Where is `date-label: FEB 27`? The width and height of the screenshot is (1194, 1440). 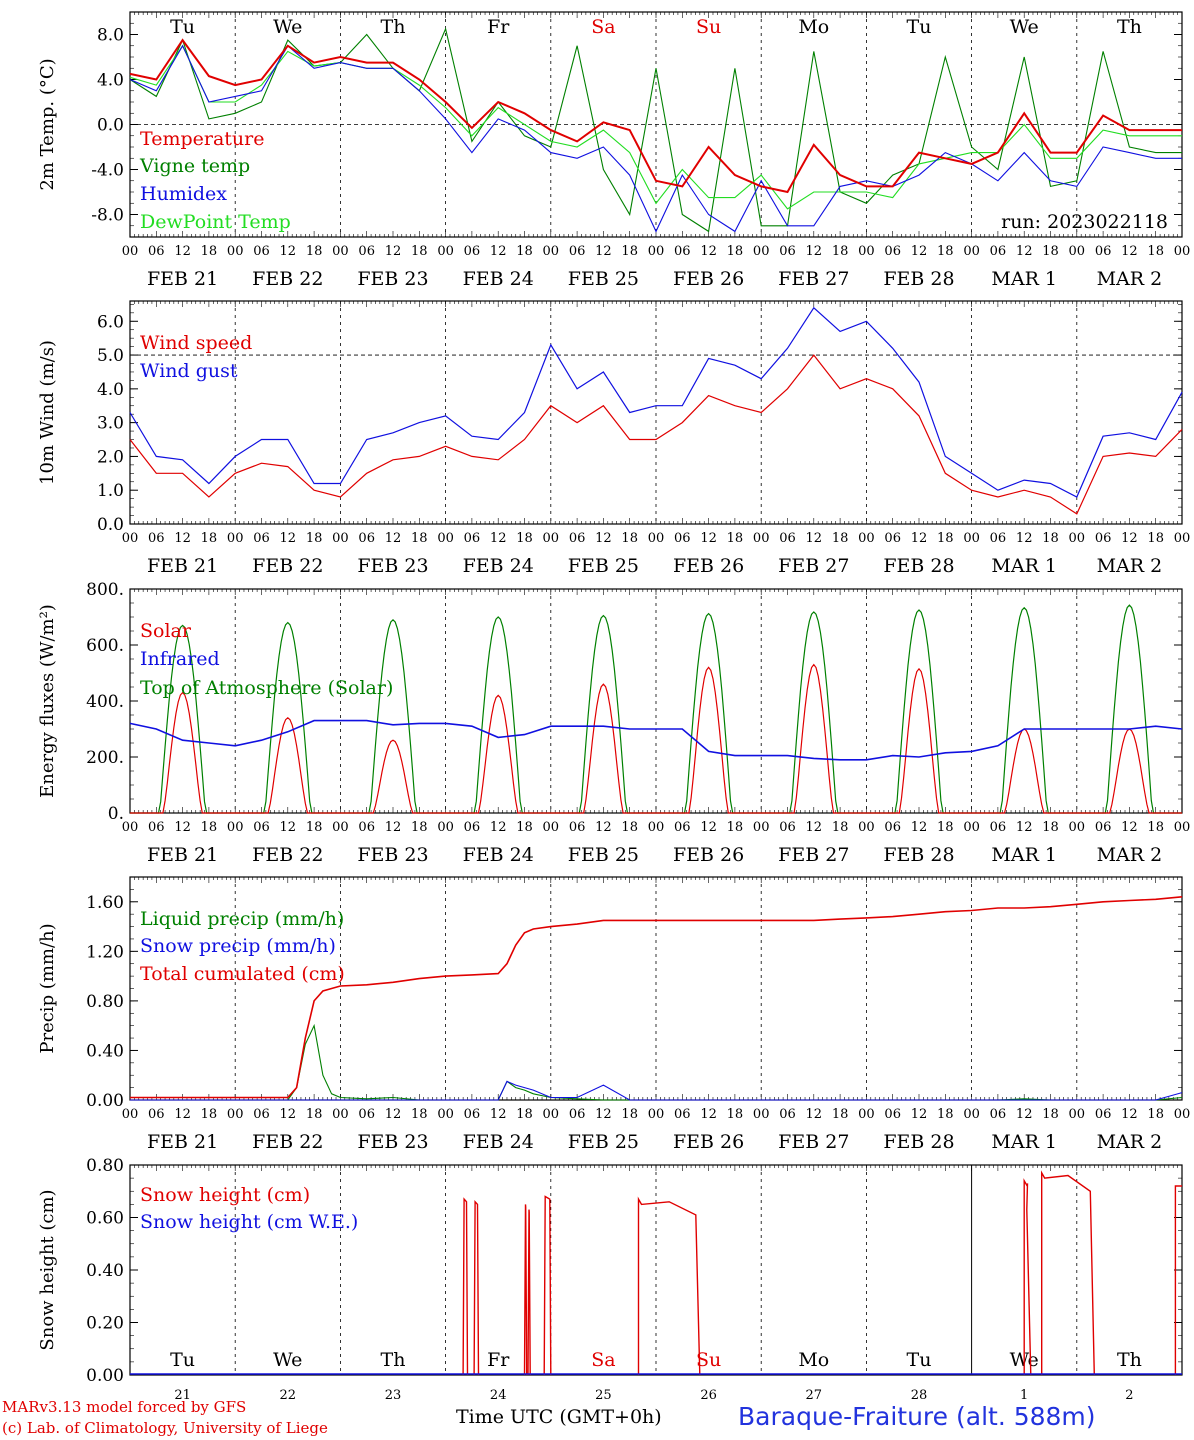 date-label: FEB 27 is located at coordinates (813, 566).